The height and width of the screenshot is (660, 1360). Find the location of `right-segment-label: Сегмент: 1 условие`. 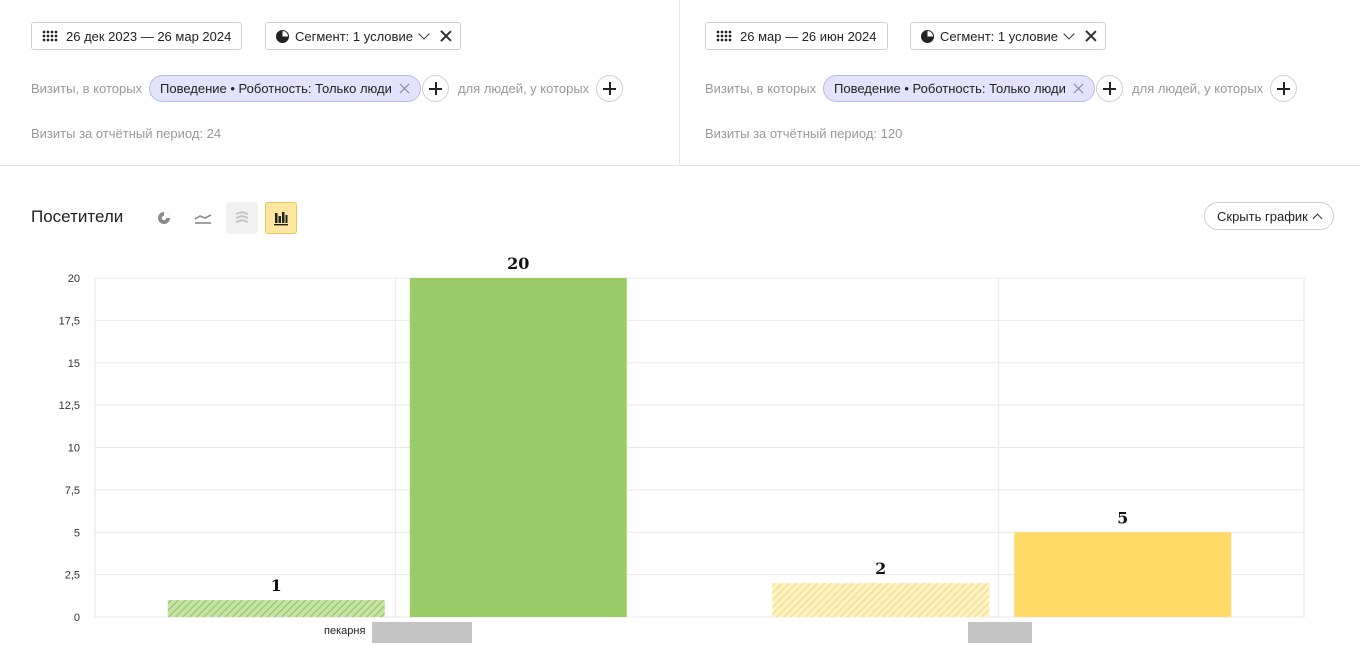

right-segment-label: Сегмент: 1 условие is located at coordinates (999, 36).